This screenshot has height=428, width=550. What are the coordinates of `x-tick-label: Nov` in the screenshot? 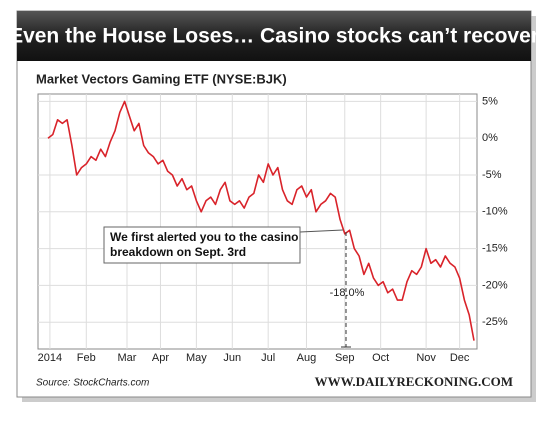 It's located at (426, 358).